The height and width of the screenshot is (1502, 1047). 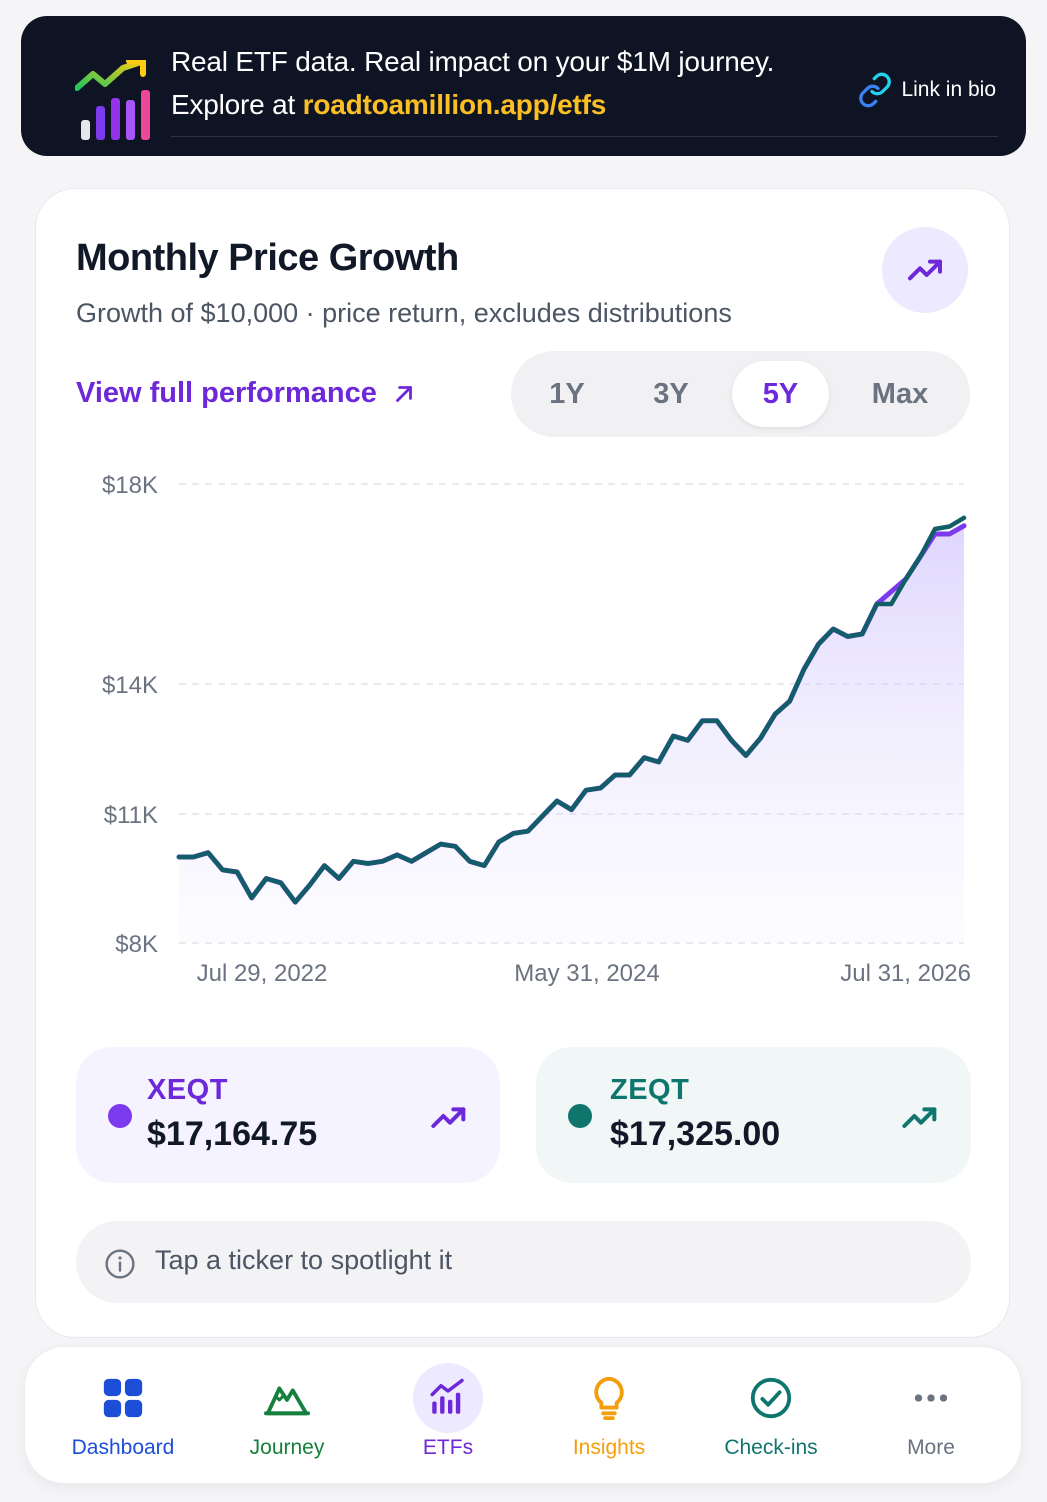 I want to click on nav-label: Dashboard, so click(x=123, y=1447).